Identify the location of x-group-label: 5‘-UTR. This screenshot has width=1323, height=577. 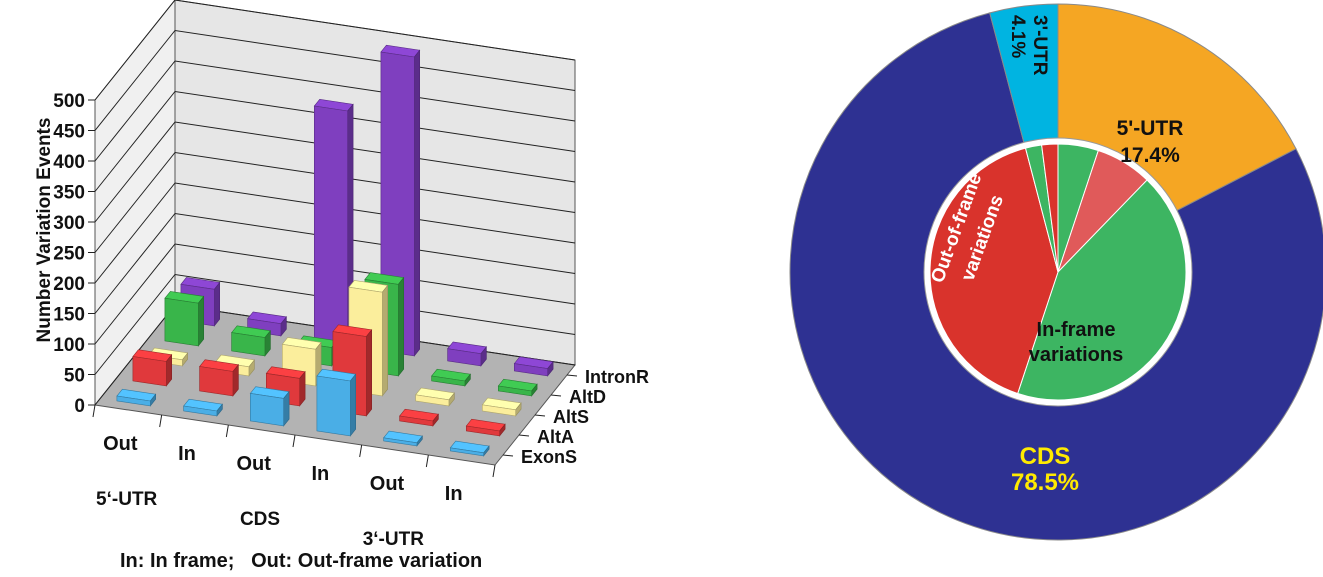
(127, 499).